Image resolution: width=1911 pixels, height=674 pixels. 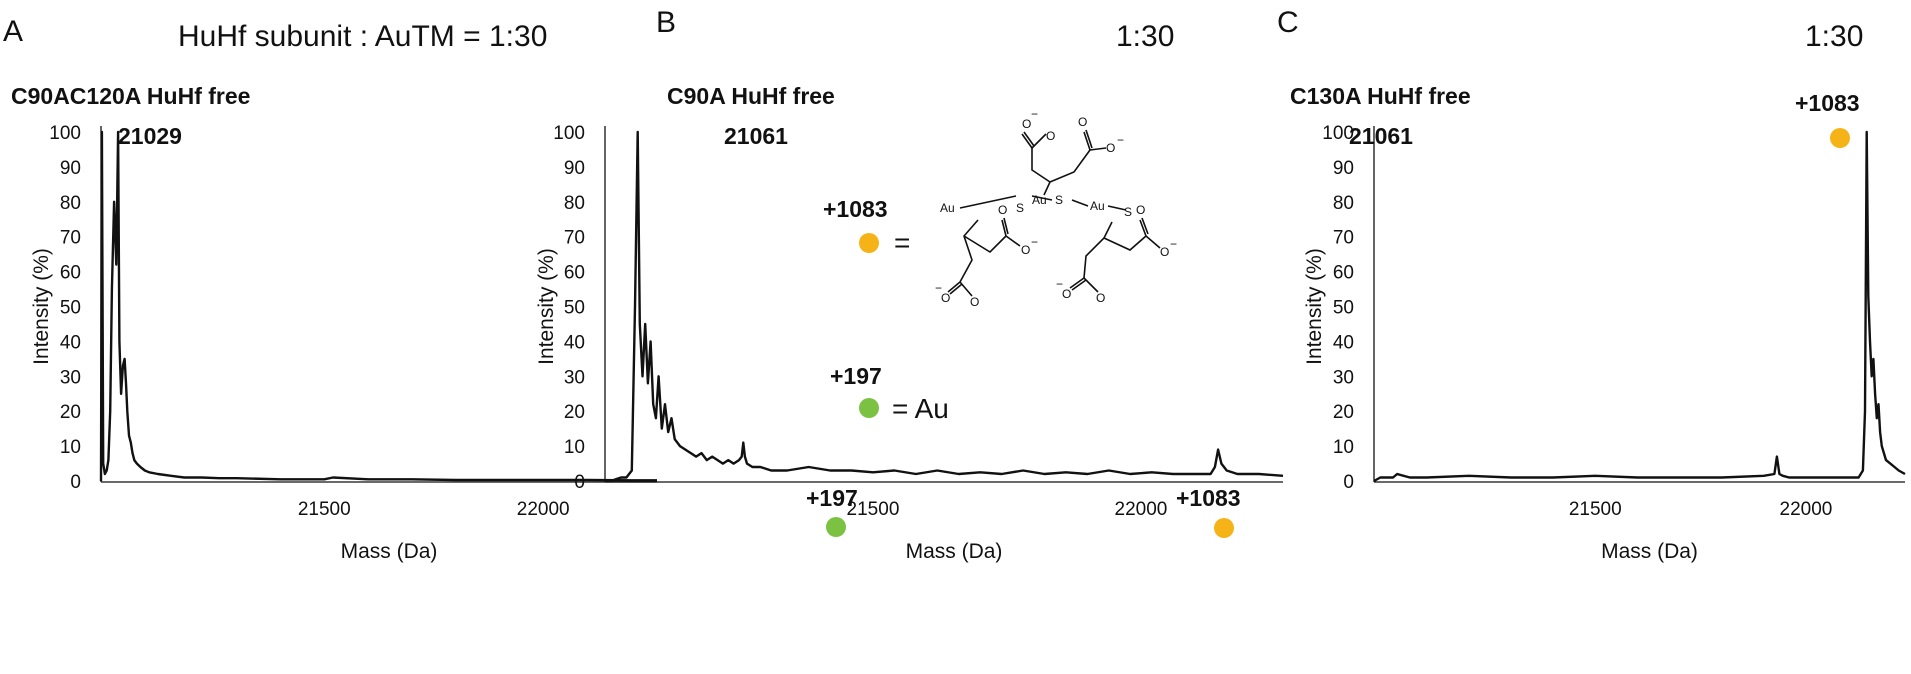 What do you see at coordinates (70, 412) in the screenshot?
I see `panel-a-y-tick-20: 20` at bounding box center [70, 412].